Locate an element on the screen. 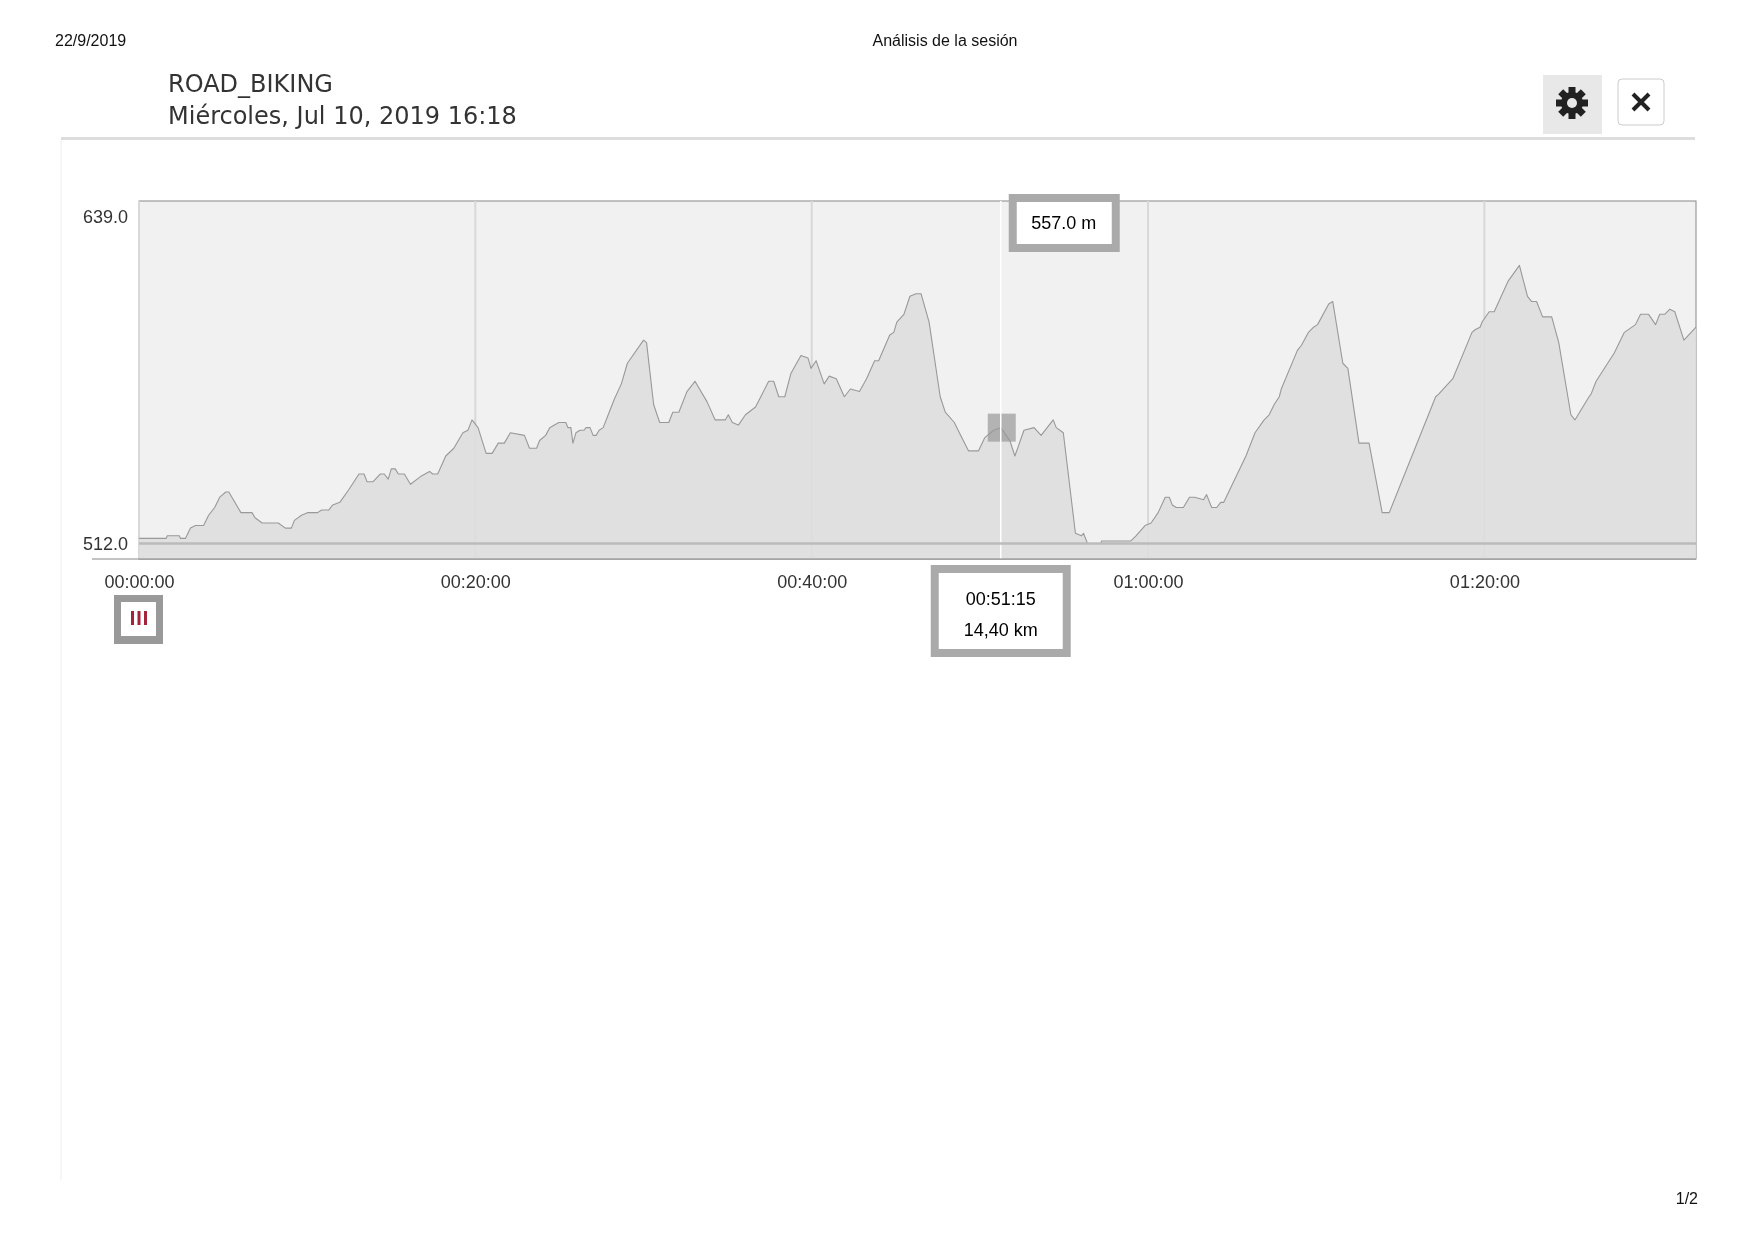  x-tick-label: 01:20:00 is located at coordinates (1484, 581).